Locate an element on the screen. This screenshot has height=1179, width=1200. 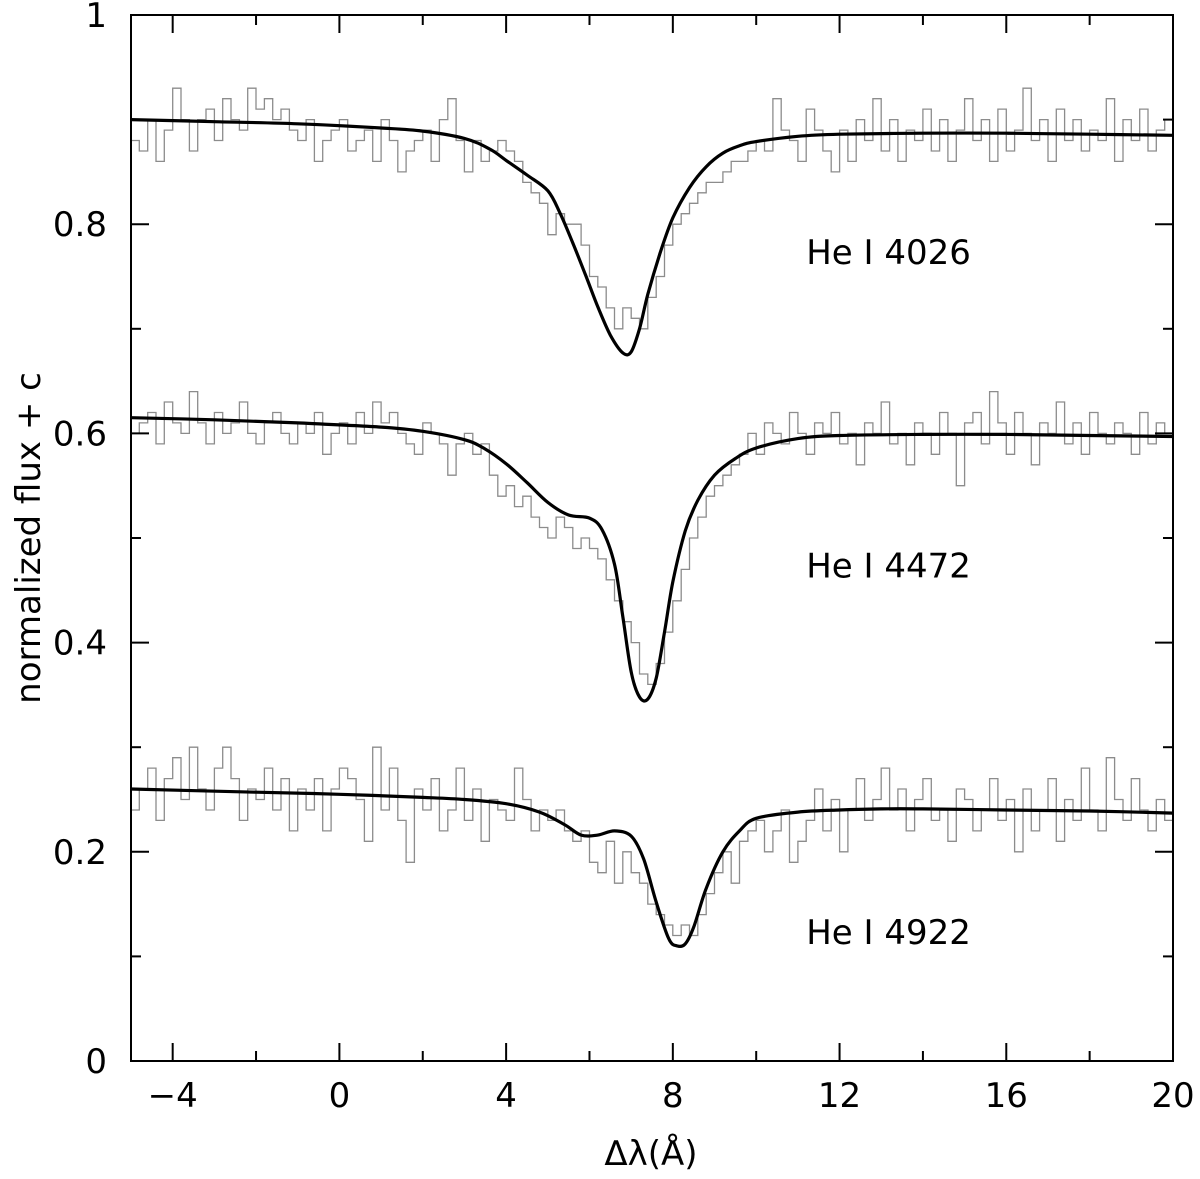
x-tick-label: 16 is located at coordinates (1006, 1096).